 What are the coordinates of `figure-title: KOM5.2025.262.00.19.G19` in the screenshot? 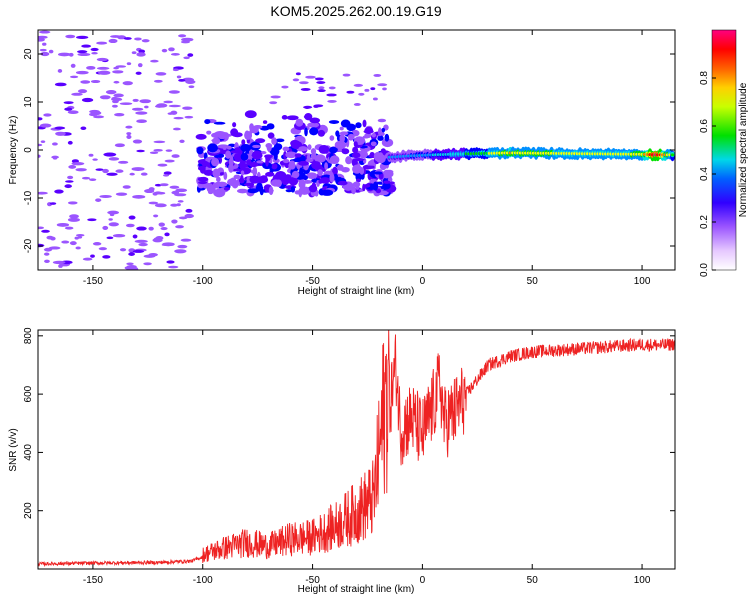 It's located at (355, 11).